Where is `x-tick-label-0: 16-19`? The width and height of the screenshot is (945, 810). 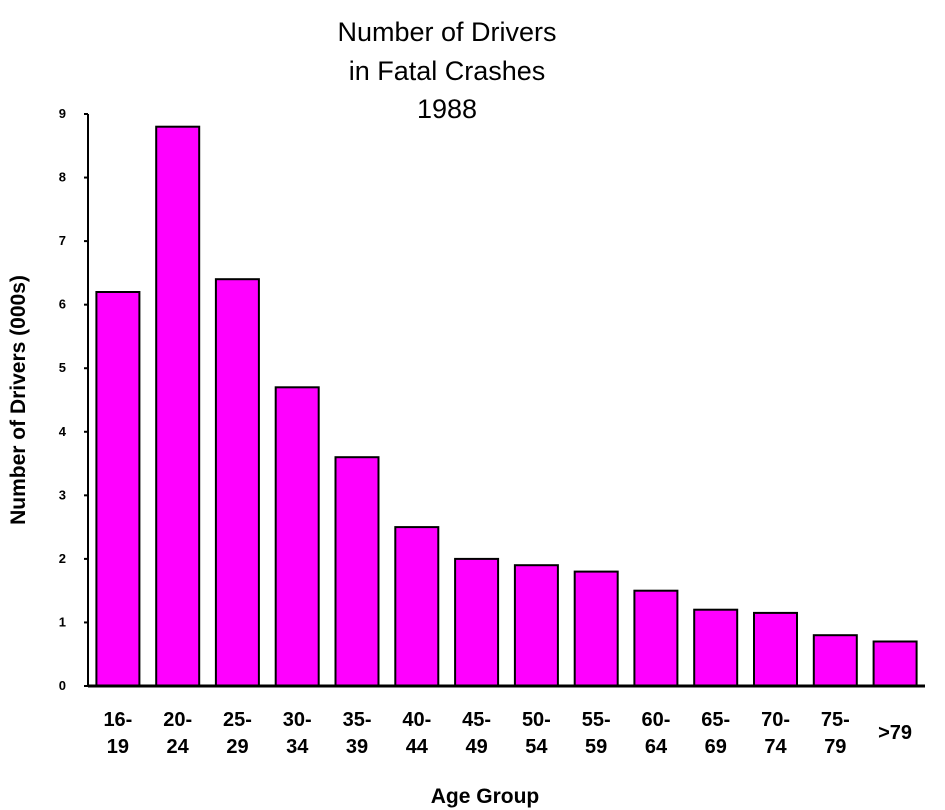 x-tick-label-0: 16-19 is located at coordinates (117, 733).